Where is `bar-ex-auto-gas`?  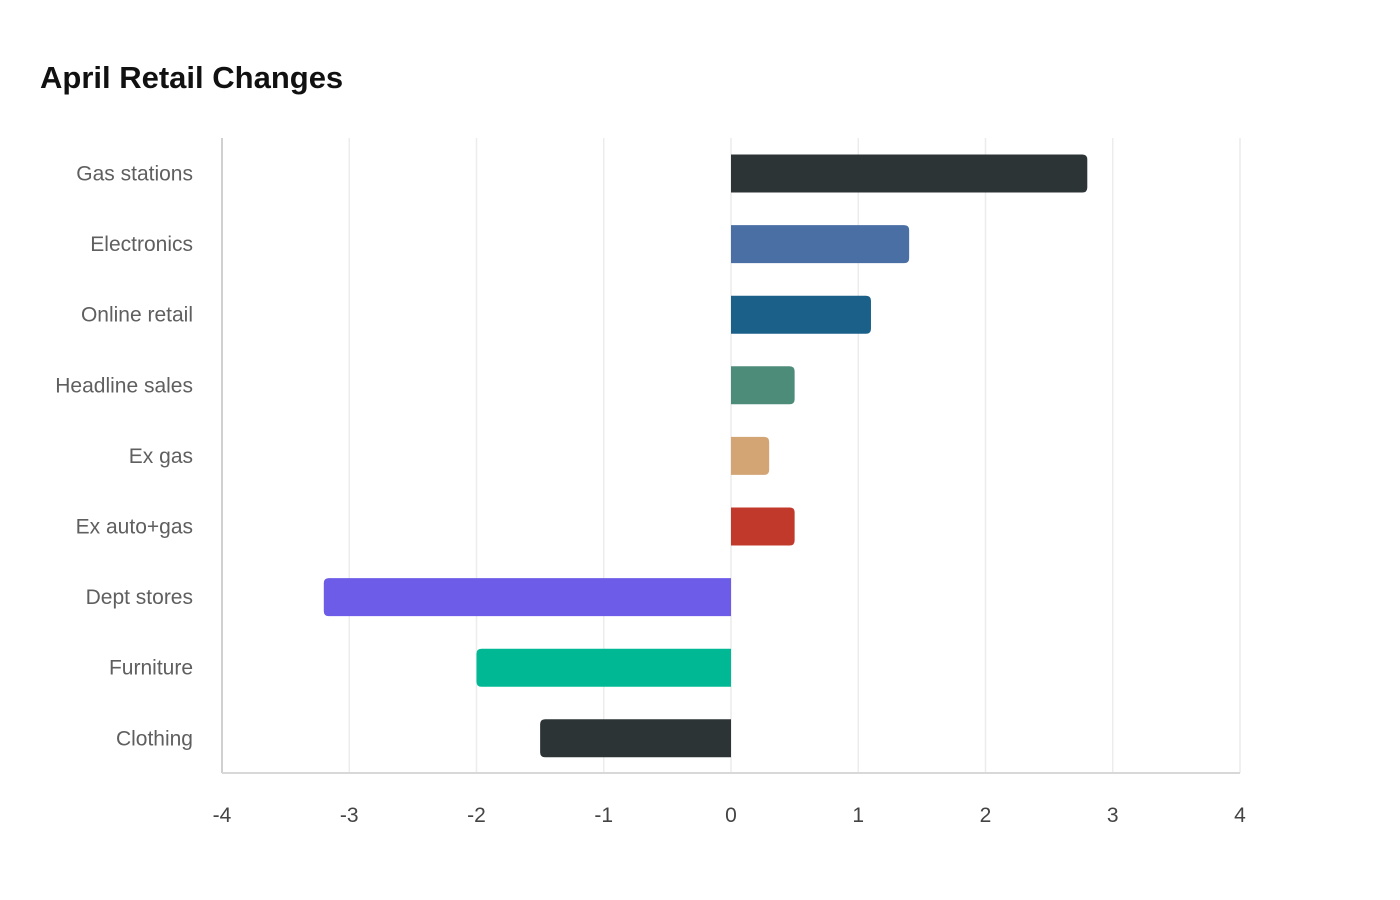
bar-ex-auto-gas is located at coordinates (763, 526).